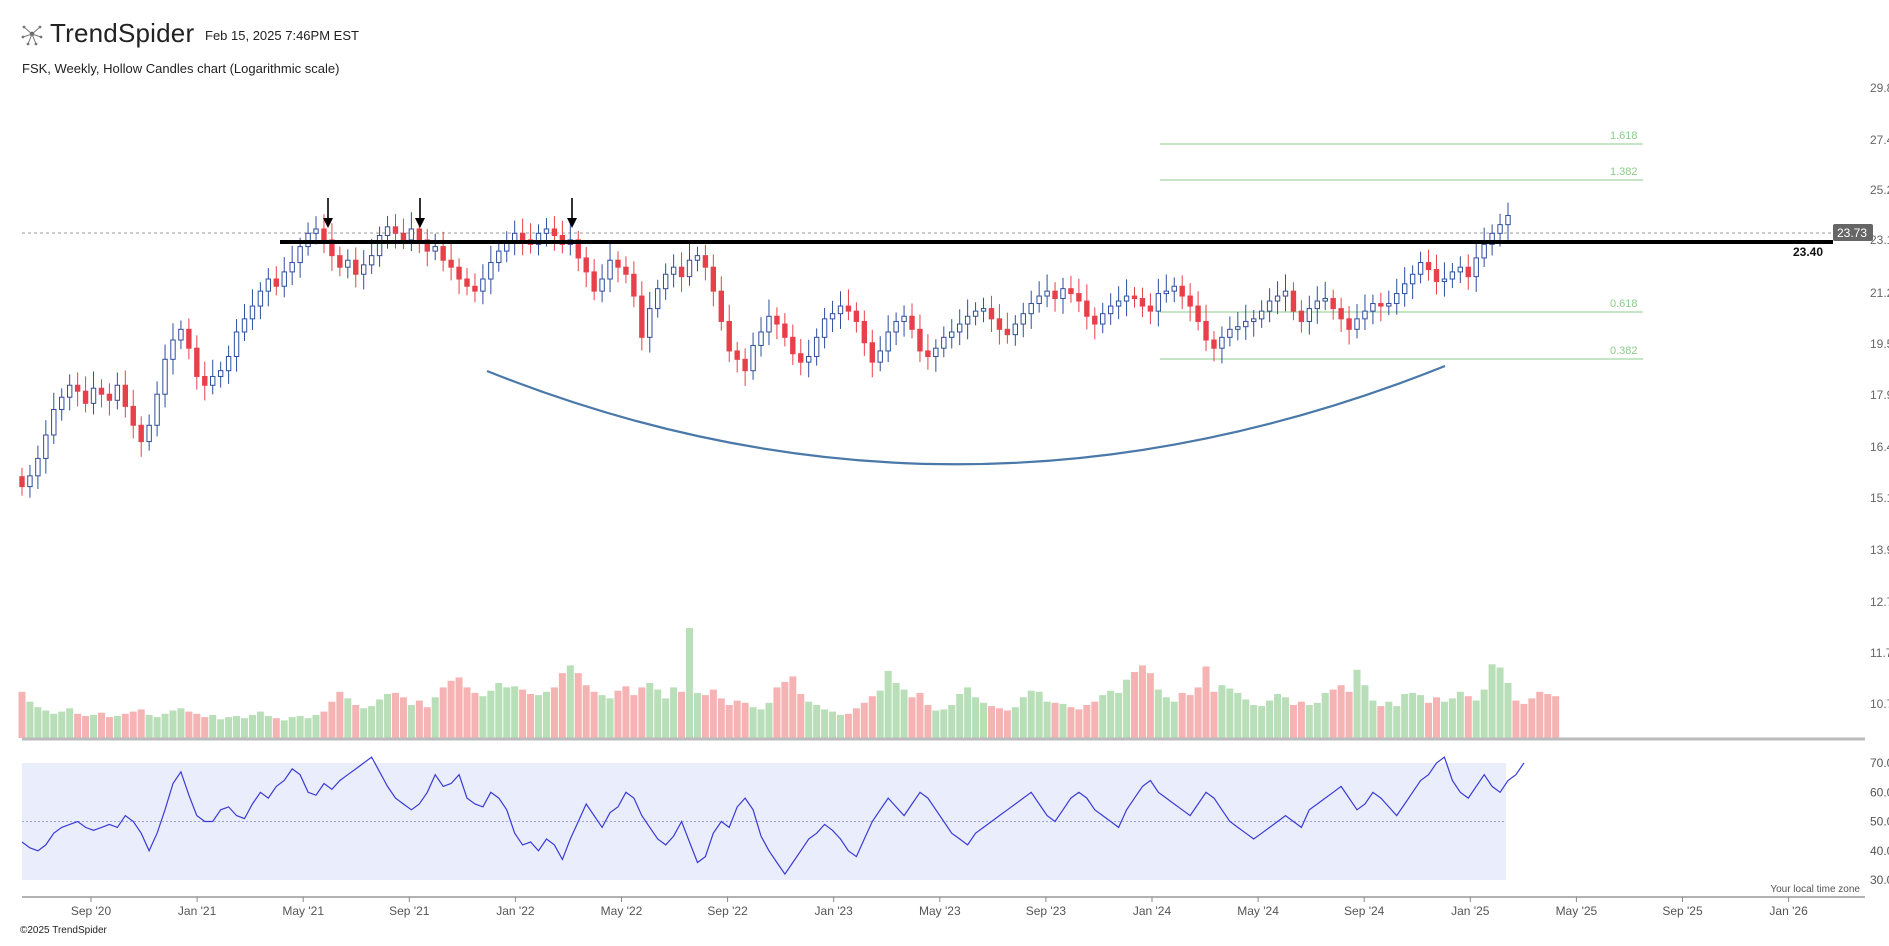 The width and height of the screenshot is (1889, 946). Describe the element at coordinates (122, 33) in the screenshot. I see `brand-name: TrendSpider` at that location.